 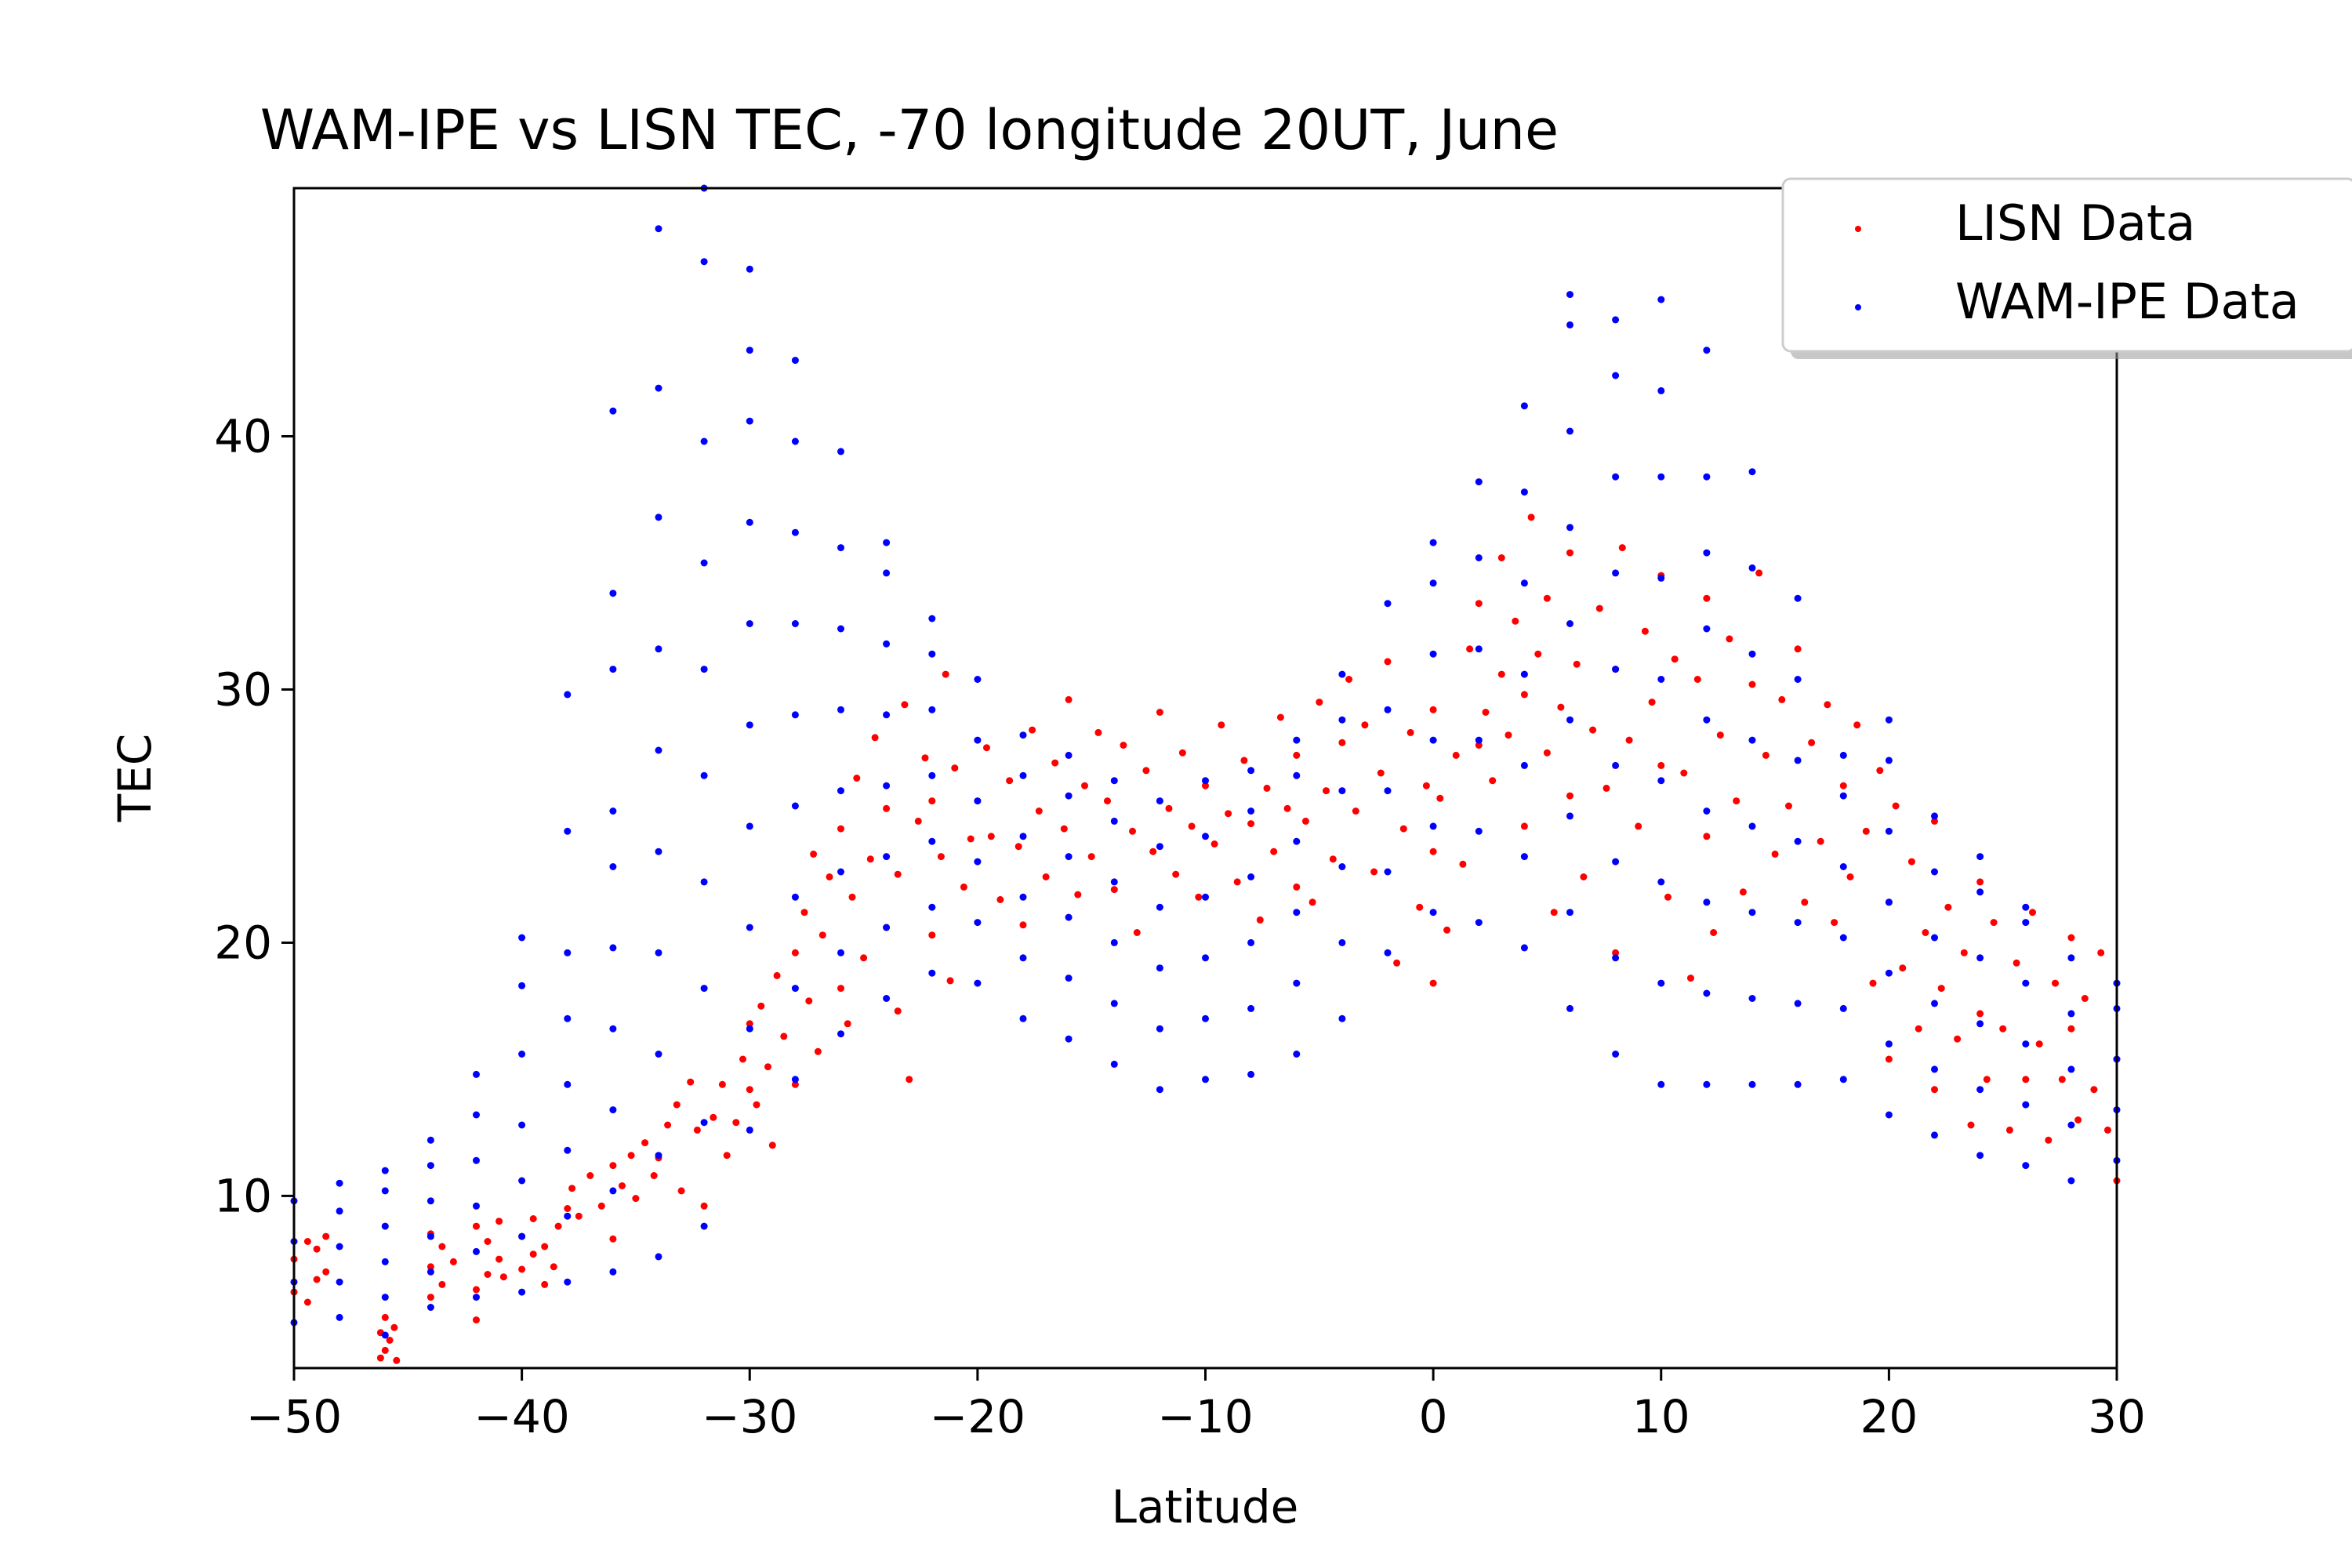 I want to click on x-tick-label: 0, so click(x=1433, y=1416).